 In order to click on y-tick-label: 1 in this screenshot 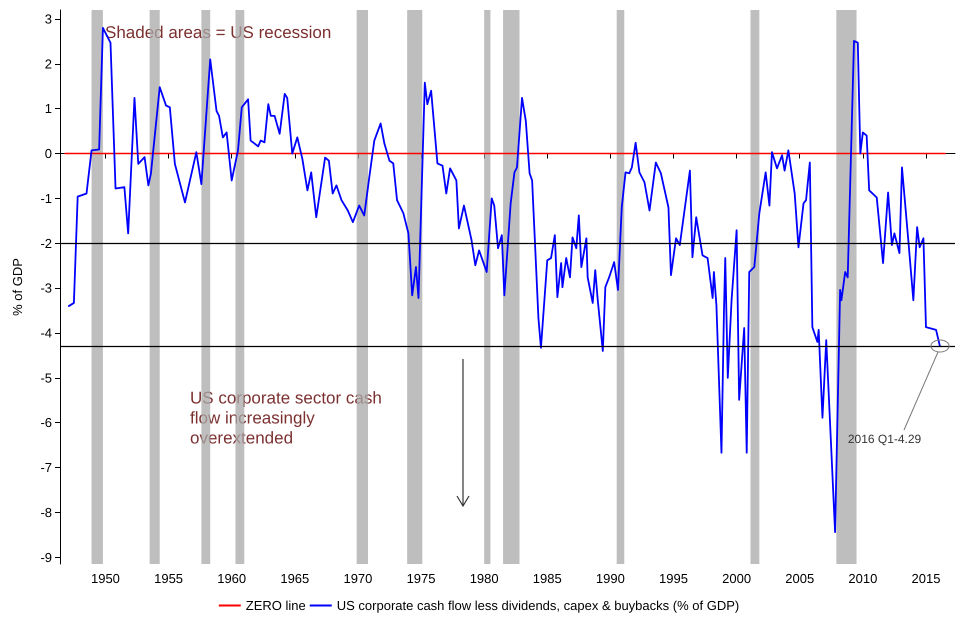, I will do `click(48, 108)`.